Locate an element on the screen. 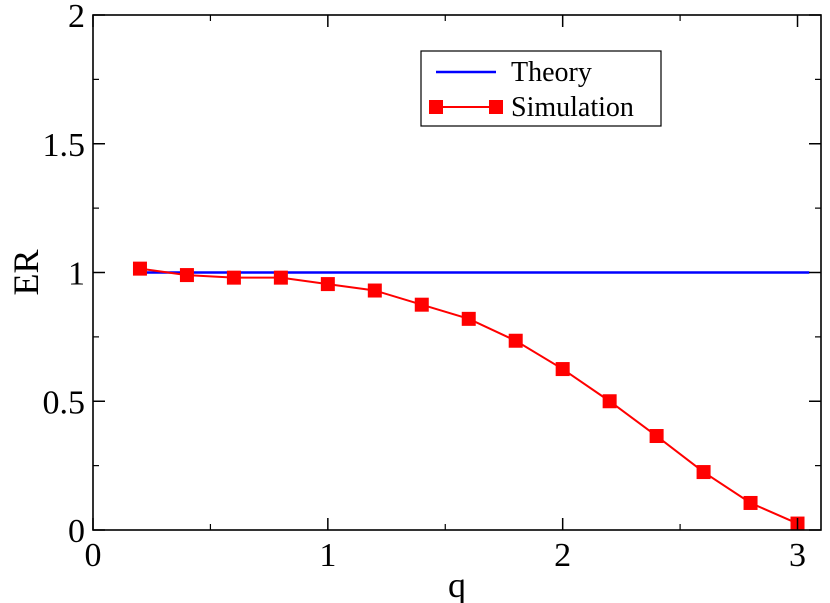 This screenshot has width=830, height=603. y-tick-label: 1.5 is located at coordinates (64, 145).